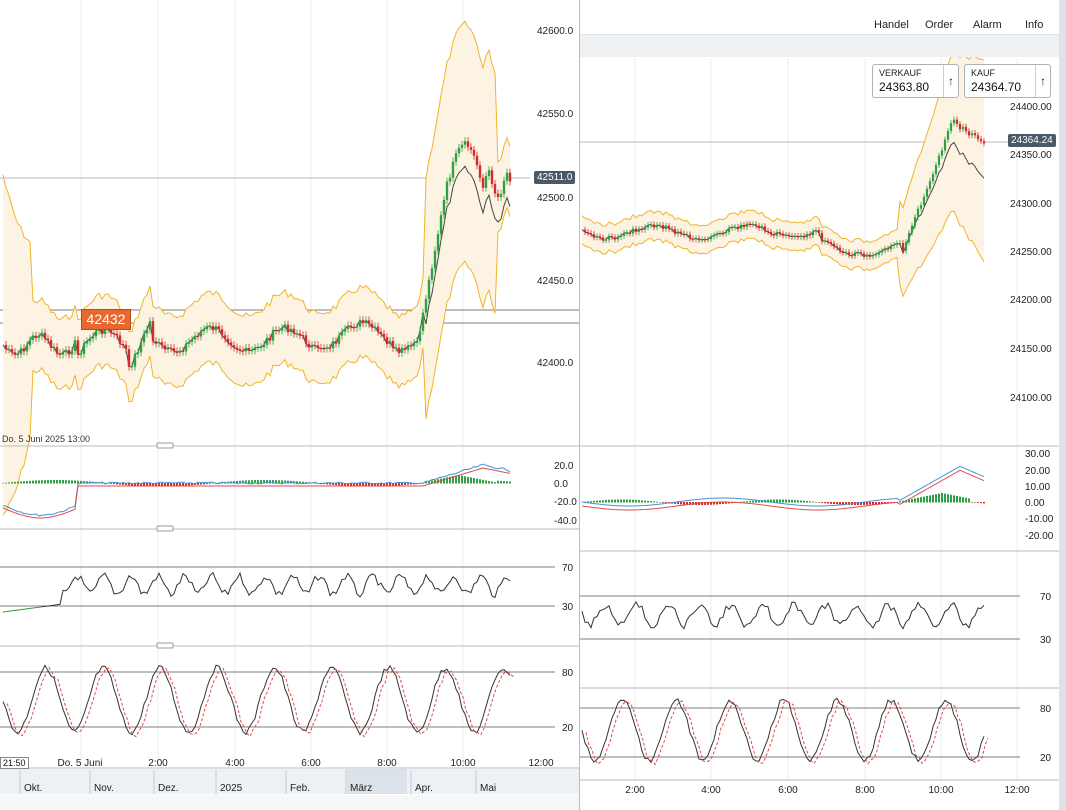 Image resolution: width=1066 pixels, height=810 pixels. I want to click on macd-axis-label: -10.00, so click(1039, 519).